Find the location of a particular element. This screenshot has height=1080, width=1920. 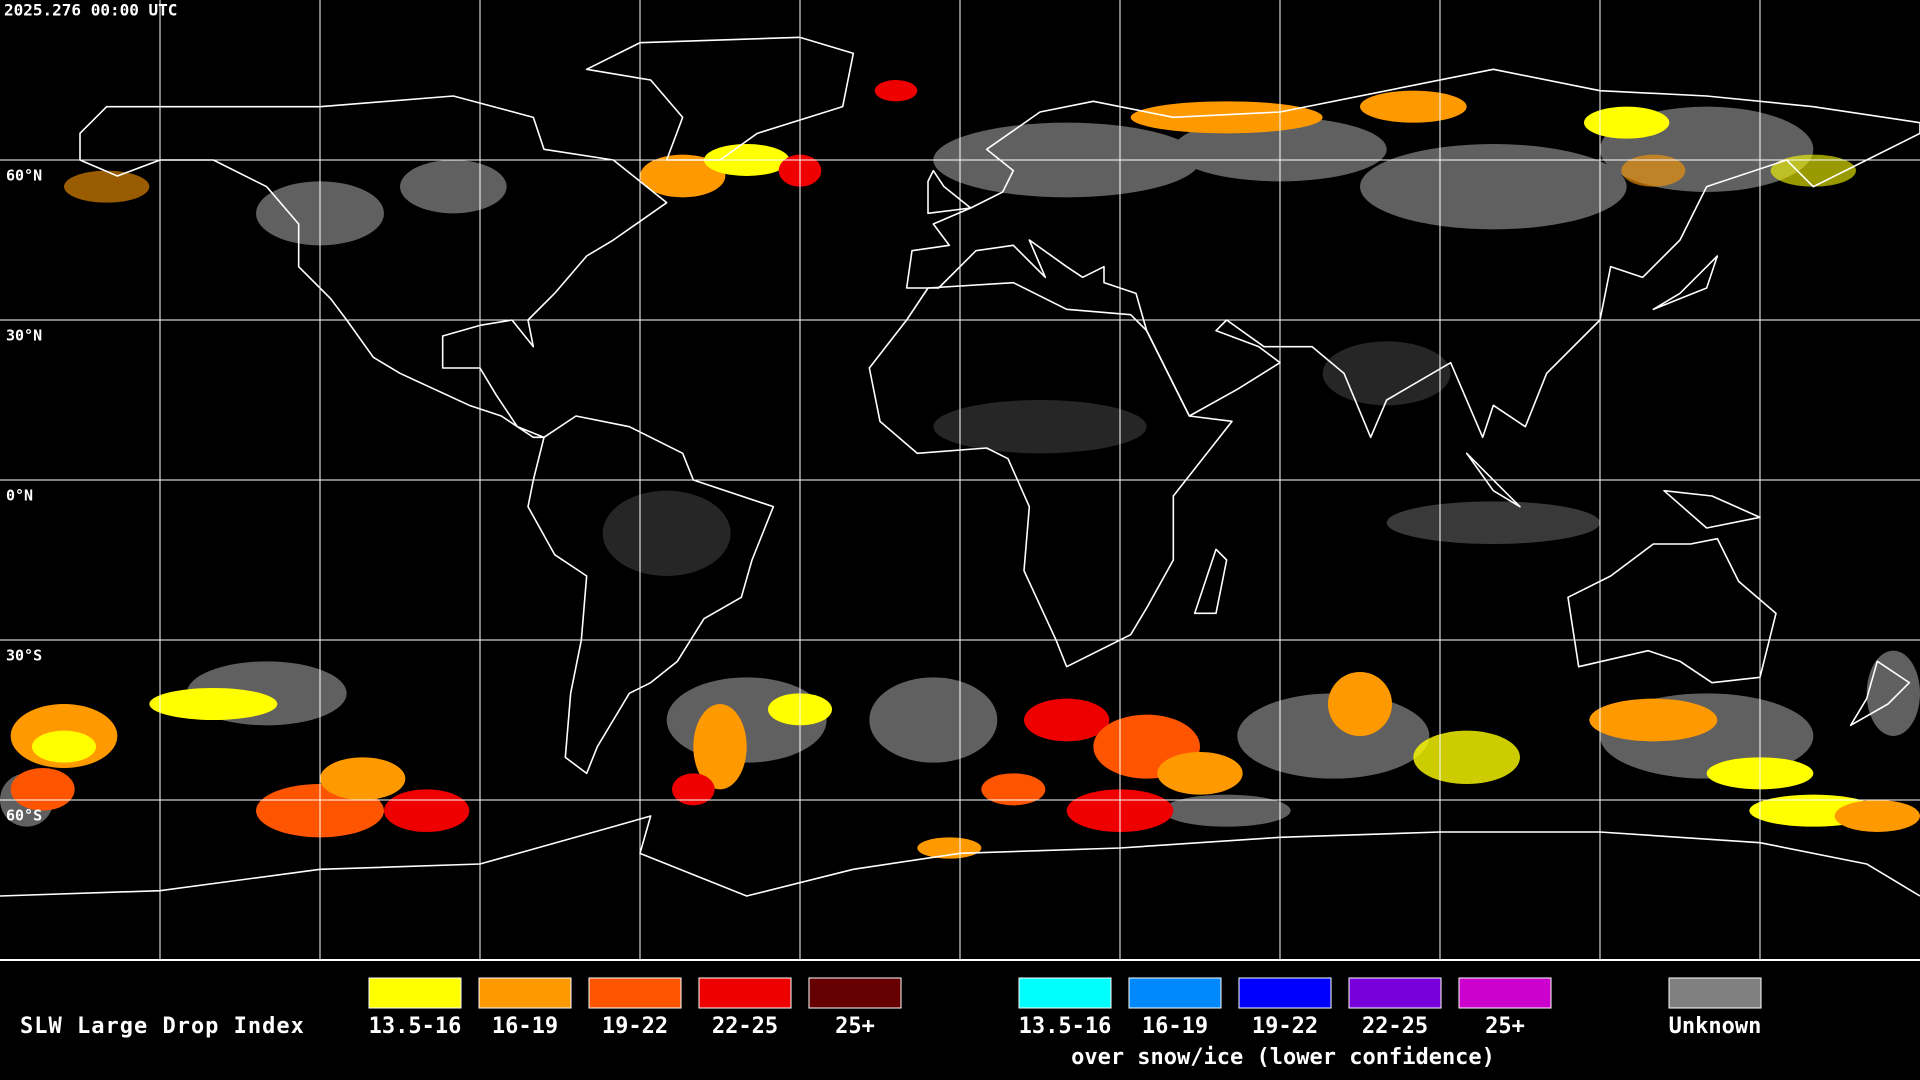

latitude-label: 0°N is located at coordinates (19, 496).